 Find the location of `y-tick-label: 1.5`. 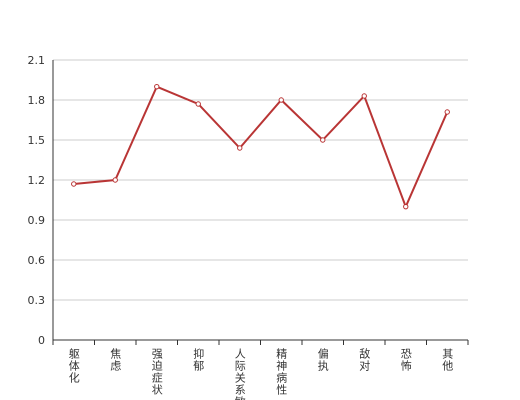

y-tick-label: 1.5 is located at coordinates (37, 140).